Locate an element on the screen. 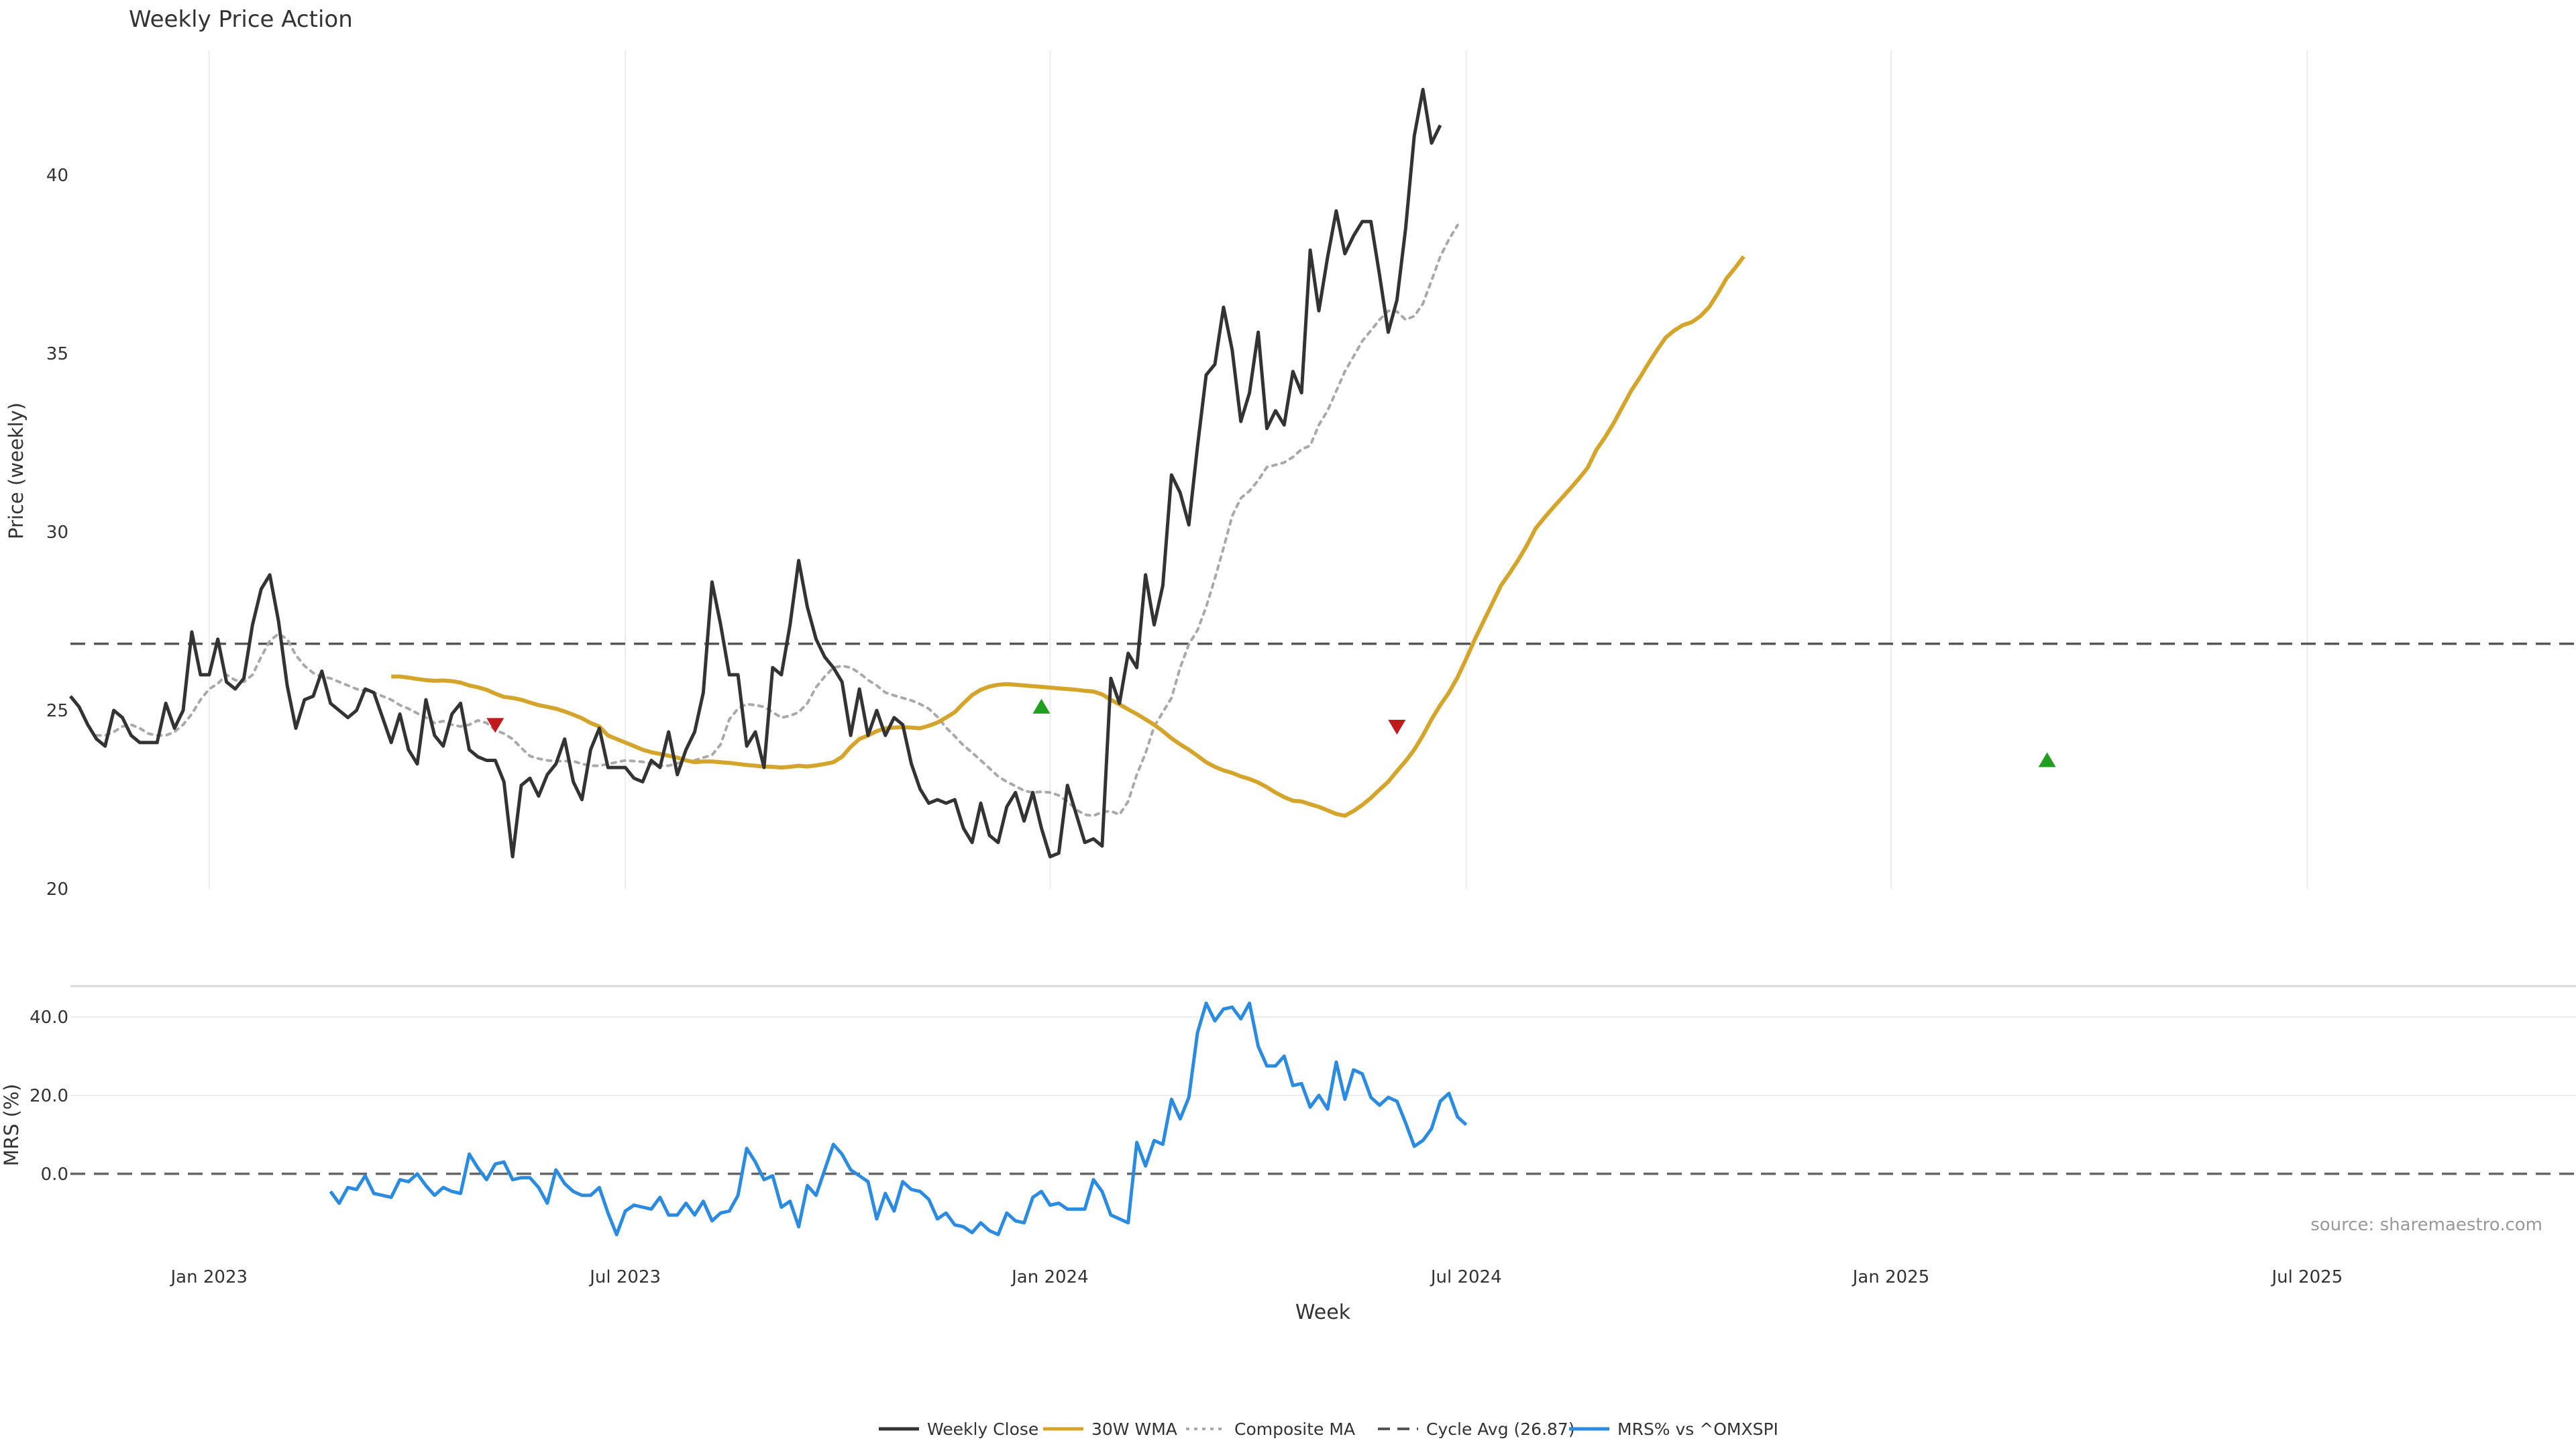 This screenshot has height=1449, width=2576. x-axis-label: Week is located at coordinates (1323, 1312).